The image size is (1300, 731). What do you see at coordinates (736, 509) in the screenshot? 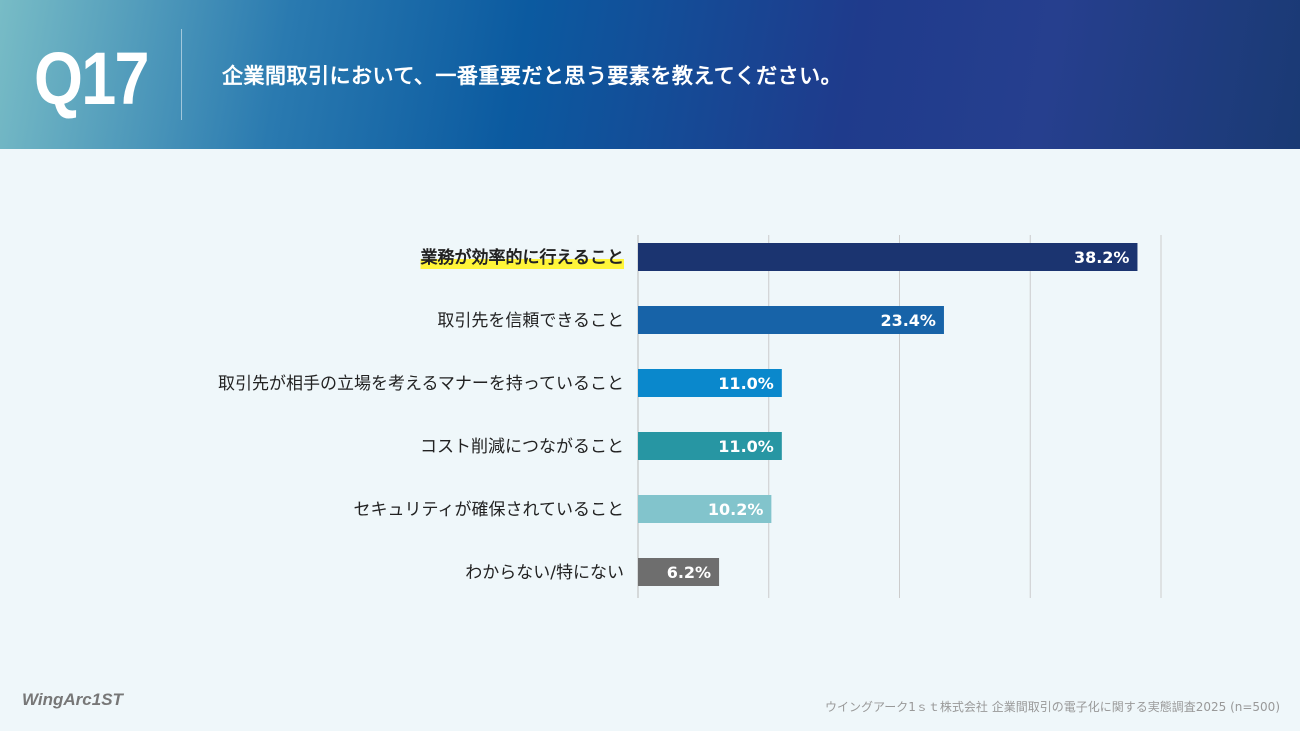
I see `value-label: 10.2%` at bounding box center [736, 509].